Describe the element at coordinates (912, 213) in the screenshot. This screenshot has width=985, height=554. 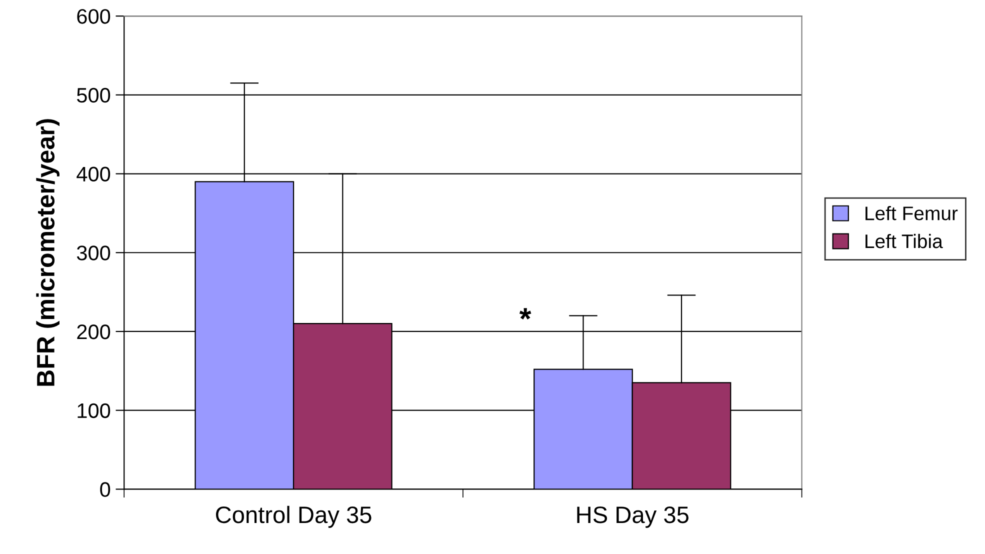
I see `legend-label: Left Femur` at that location.